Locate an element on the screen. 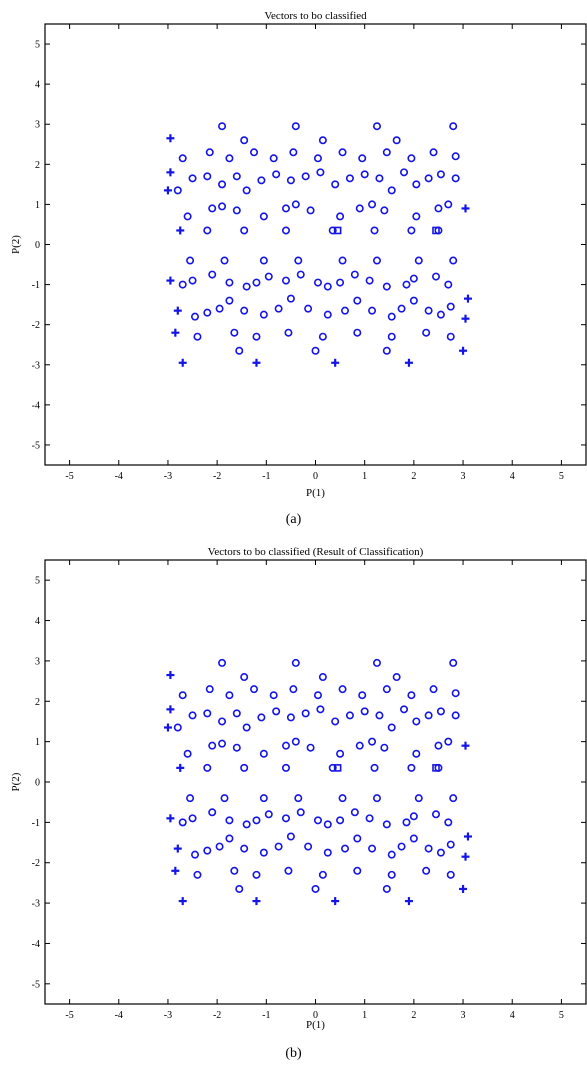 The width and height of the screenshot is (587, 1071). y-tick-label: 2 is located at coordinates (37, 165).